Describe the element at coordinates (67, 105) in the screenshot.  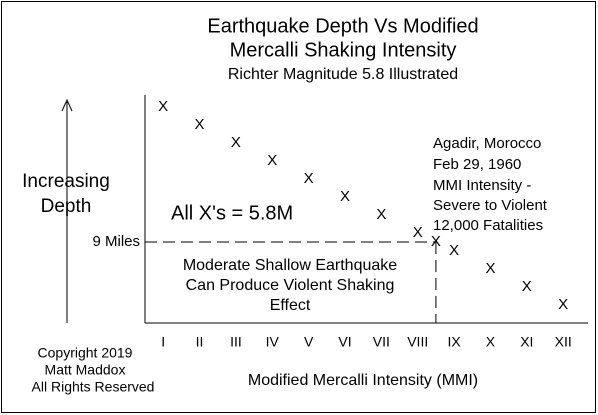
I see `arrow-head` at that location.